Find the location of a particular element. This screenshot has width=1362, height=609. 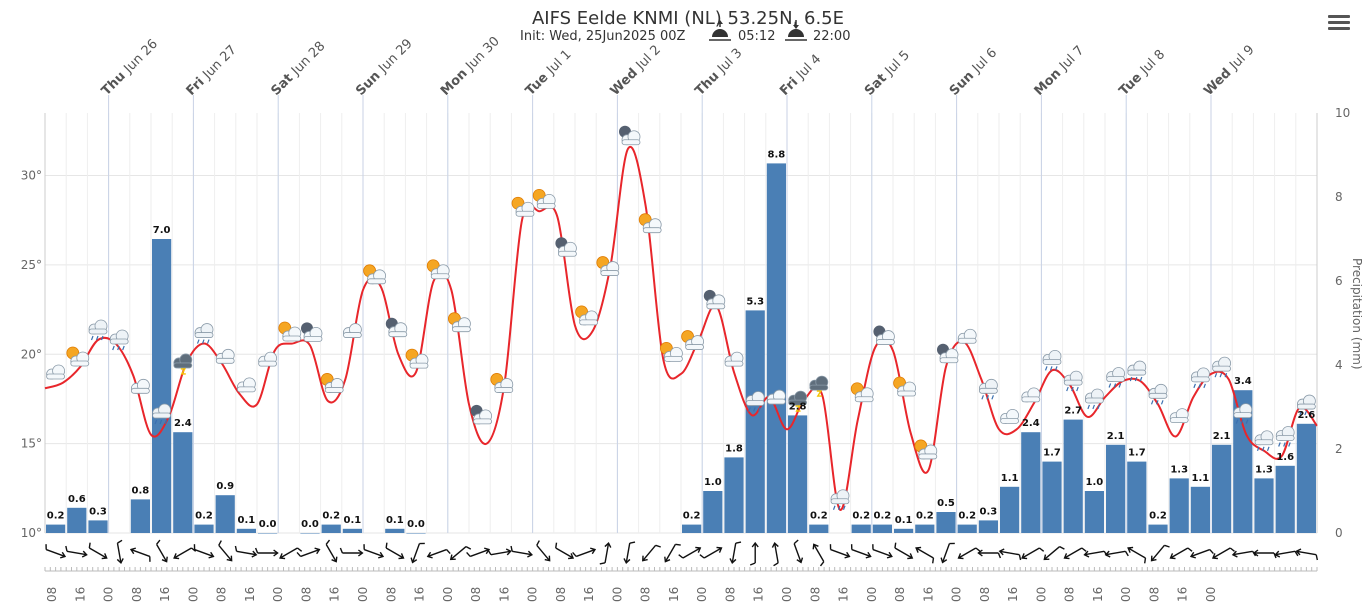

chart-menu-button is located at coordinates (1339, 23).